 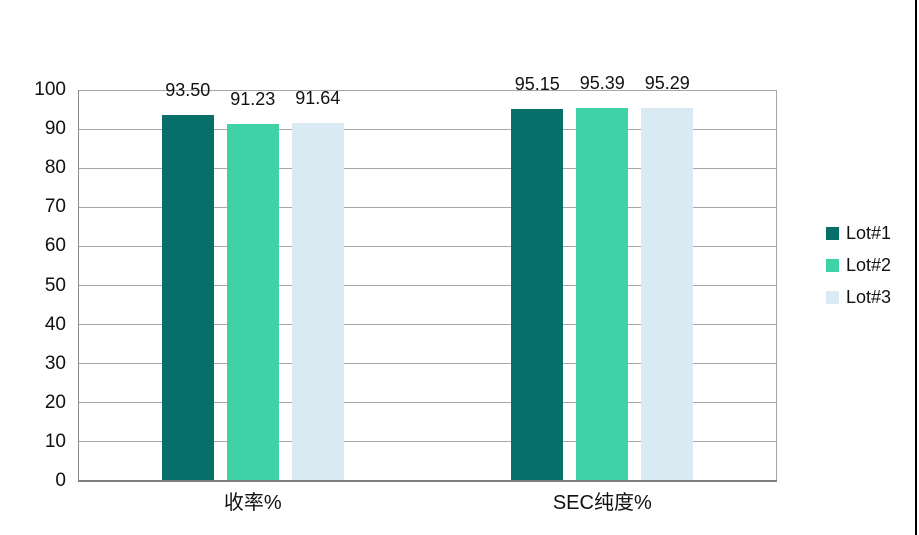 I want to click on x-axis-line, so click(x=427, y=481).